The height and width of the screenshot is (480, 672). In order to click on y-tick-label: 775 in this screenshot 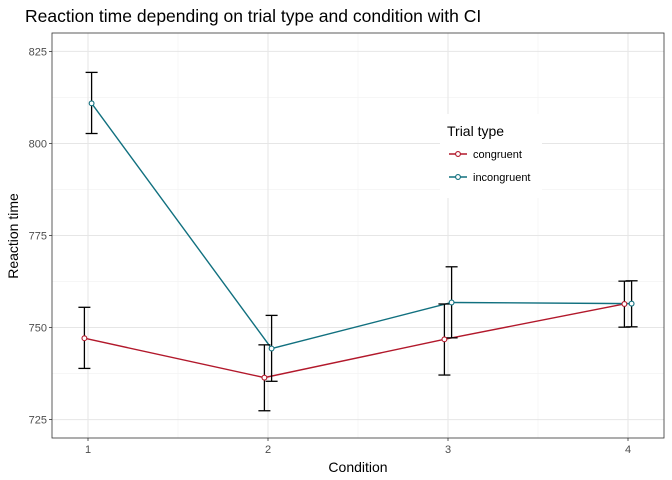, I will do `click(38, 237)`.